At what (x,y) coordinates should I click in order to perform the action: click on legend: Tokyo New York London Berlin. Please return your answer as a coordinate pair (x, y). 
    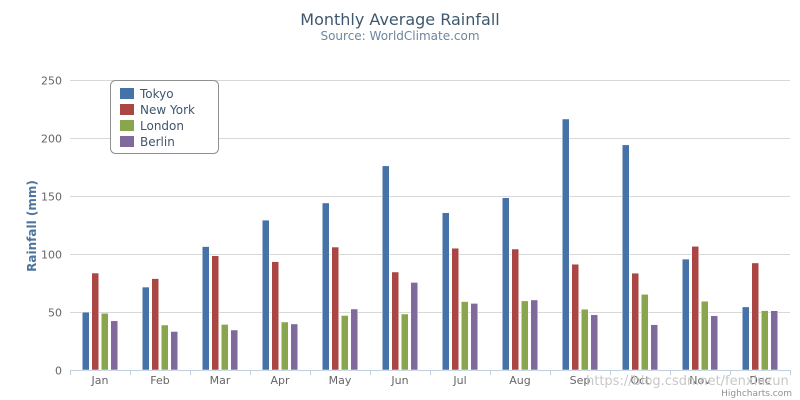
    Looking at the image, I should click on (164, 117).